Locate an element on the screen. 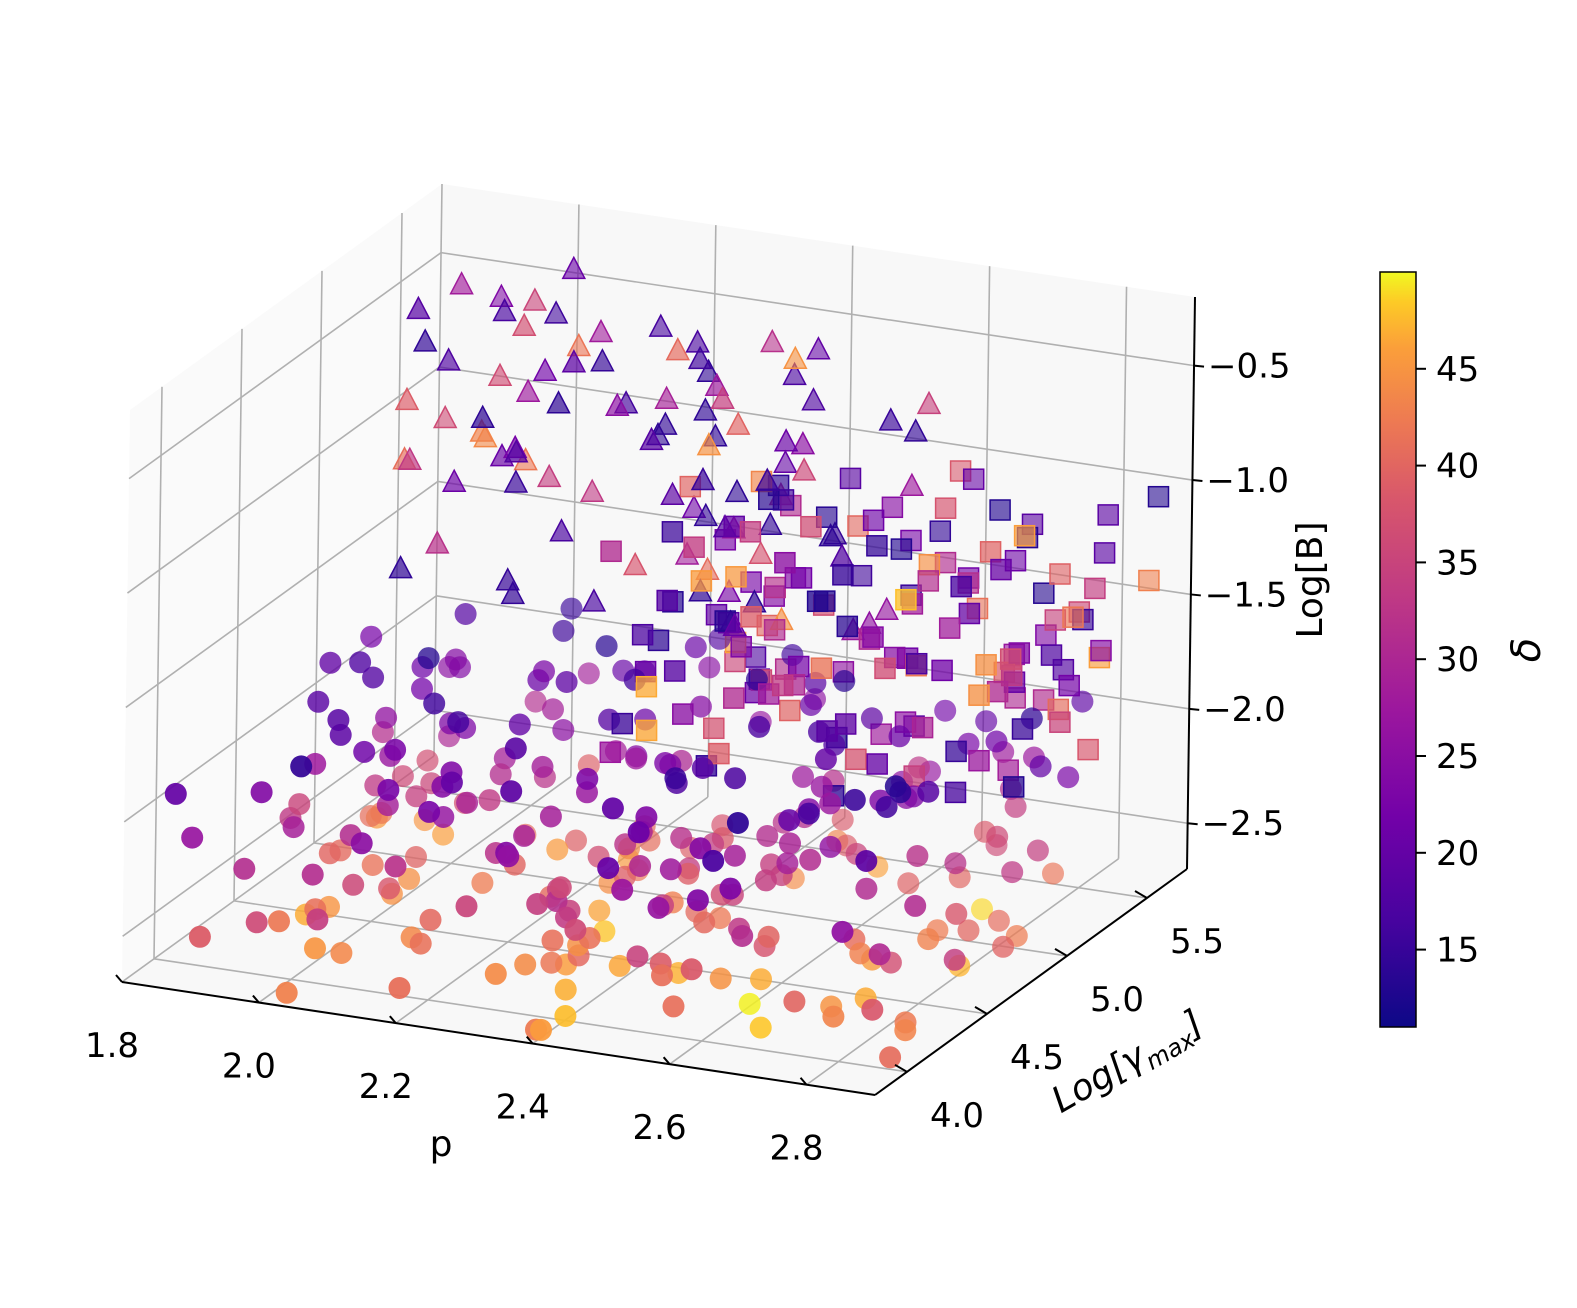 This screenshot has width=1577, height=1308. z-tick-label: −1.0 is located at coordinates (1247, 481).